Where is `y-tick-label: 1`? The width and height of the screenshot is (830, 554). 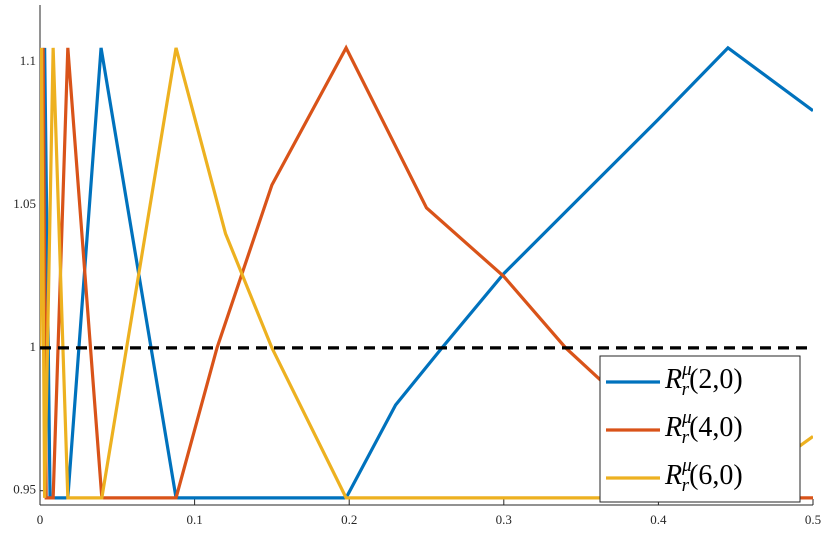
y-tick-label: 1 is located at coordinates (33, 346).